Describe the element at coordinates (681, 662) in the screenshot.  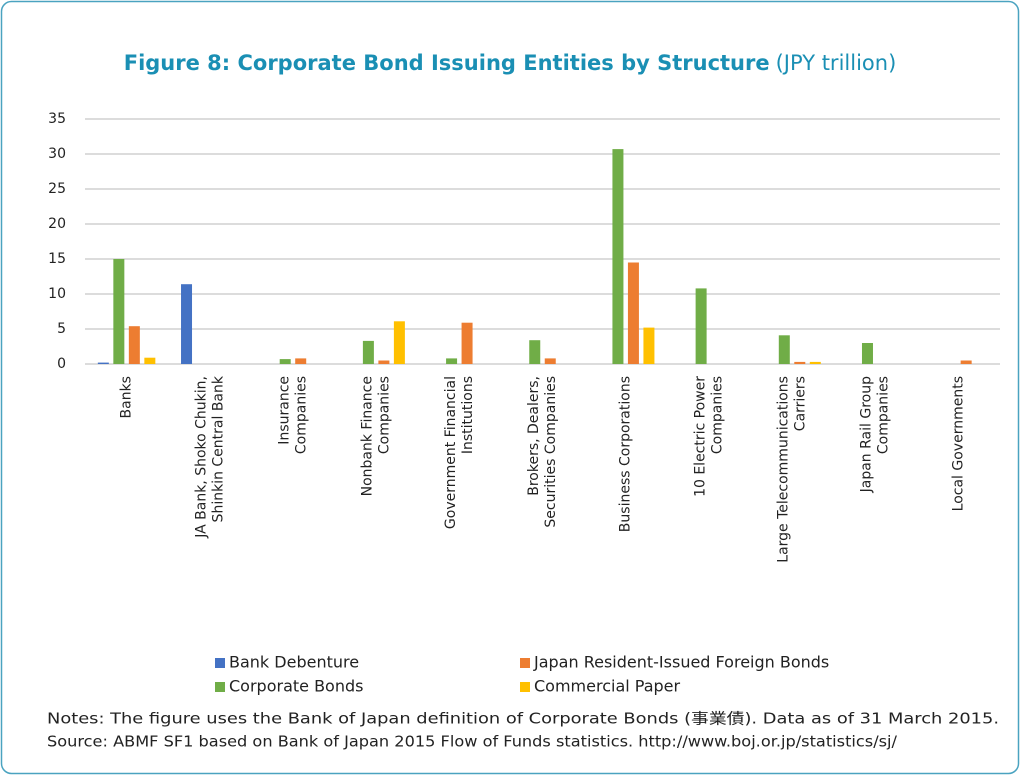
I see `legend-label: Japan Resident-Issued Foreign Bonds` at that location.